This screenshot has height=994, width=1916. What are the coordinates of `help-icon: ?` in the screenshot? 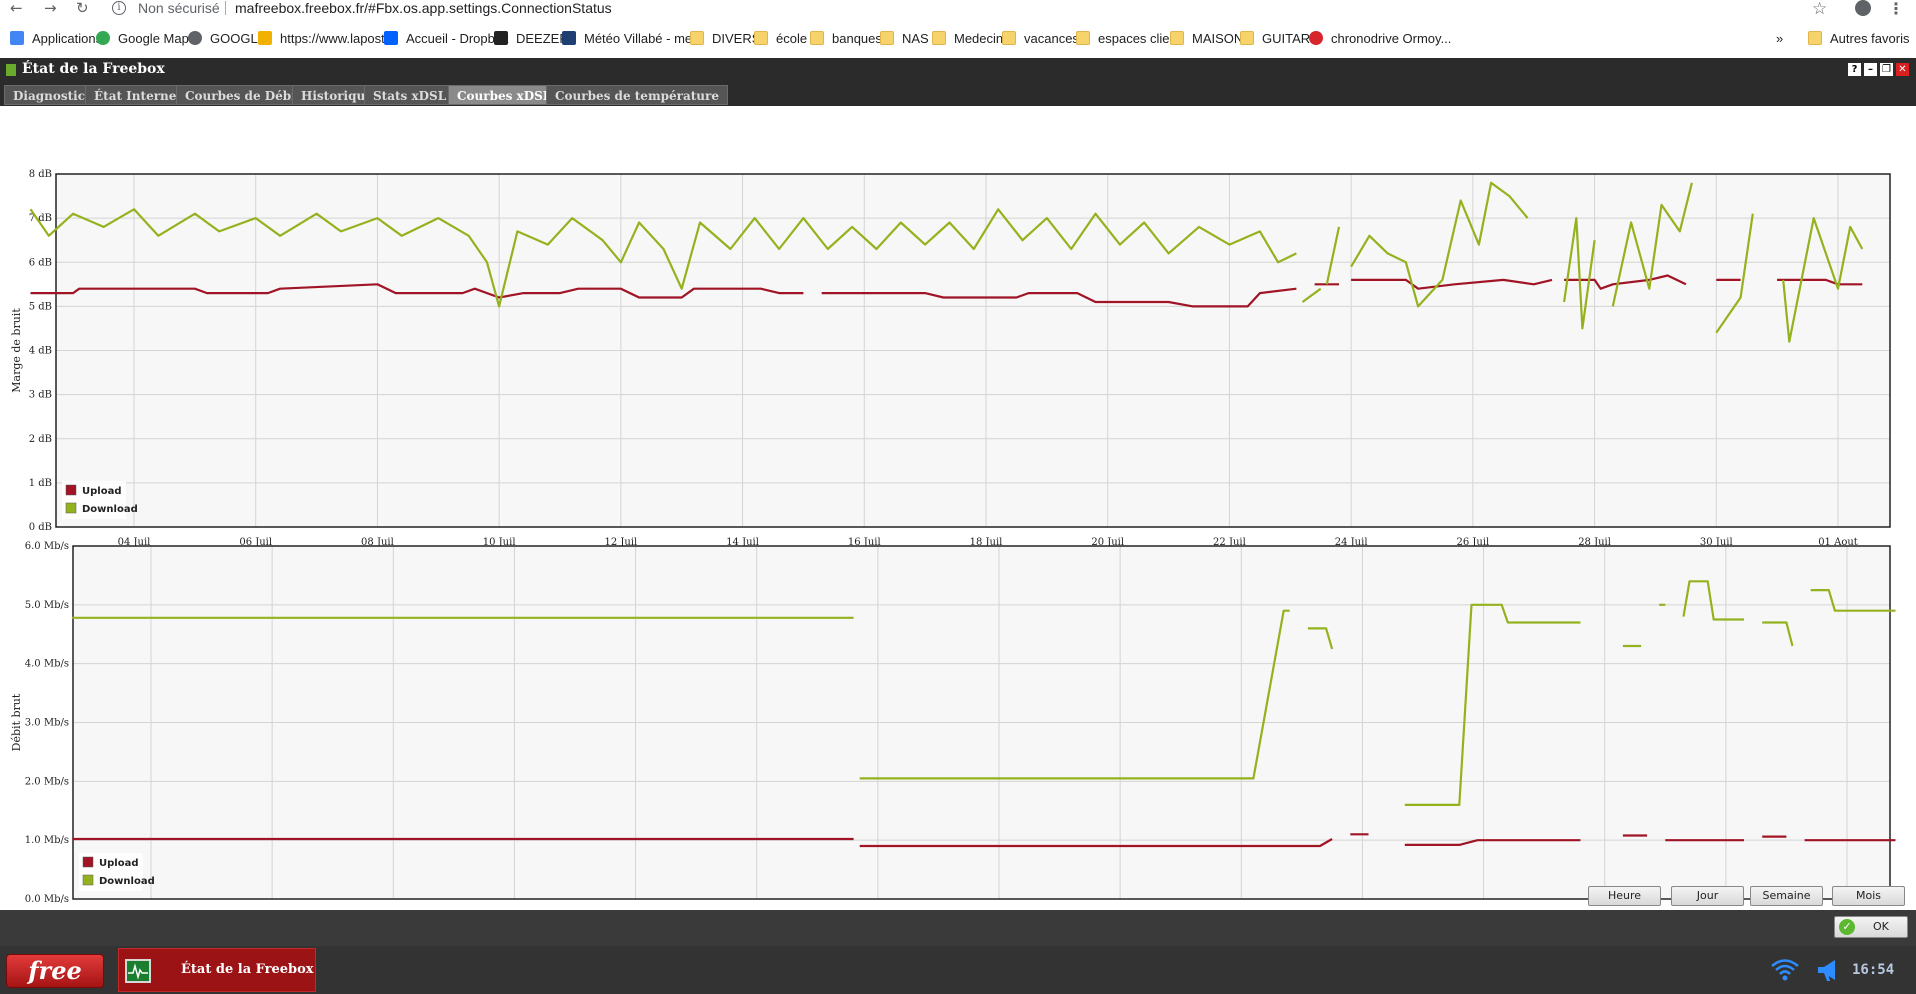 It's located at (1854, 69).